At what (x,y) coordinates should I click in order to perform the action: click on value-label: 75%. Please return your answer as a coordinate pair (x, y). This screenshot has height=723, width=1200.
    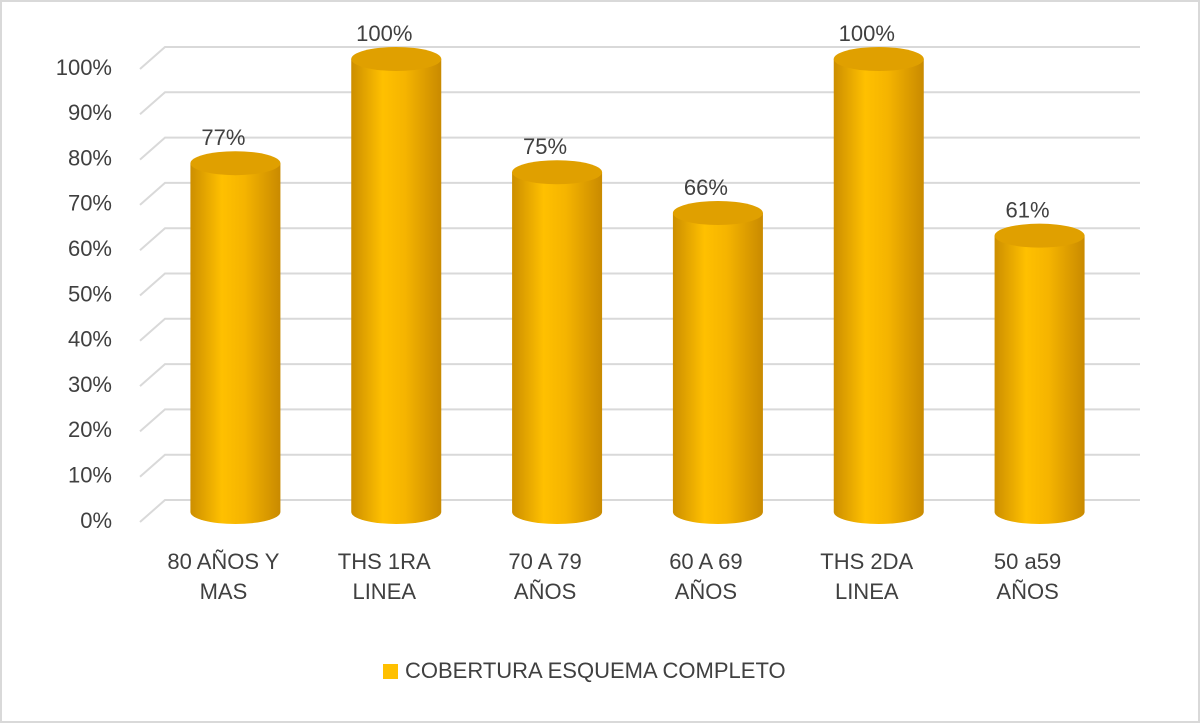
    Looking at the image, I should click on (545, 146).